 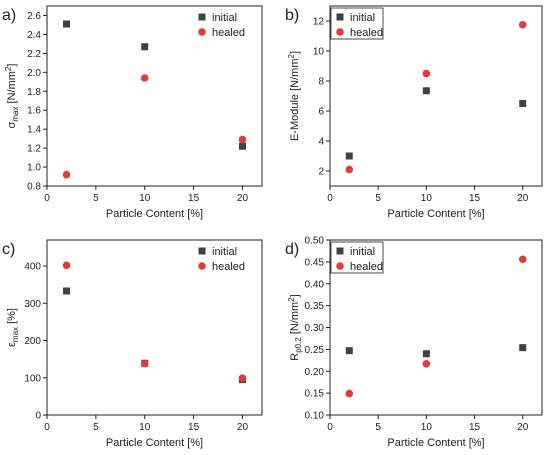 I want to click on y-tick-label: 0.30, so click(x=315, y=328).